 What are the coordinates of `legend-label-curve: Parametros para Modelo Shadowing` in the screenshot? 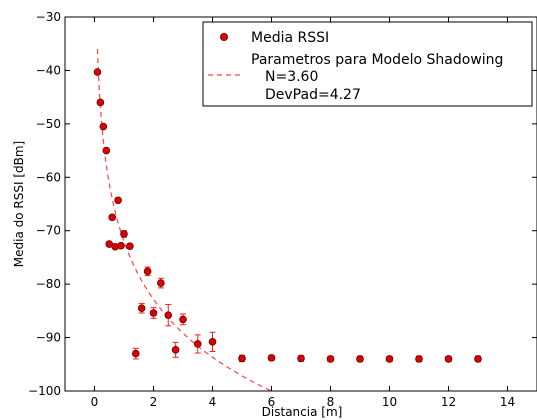 It's located at (377, 60).